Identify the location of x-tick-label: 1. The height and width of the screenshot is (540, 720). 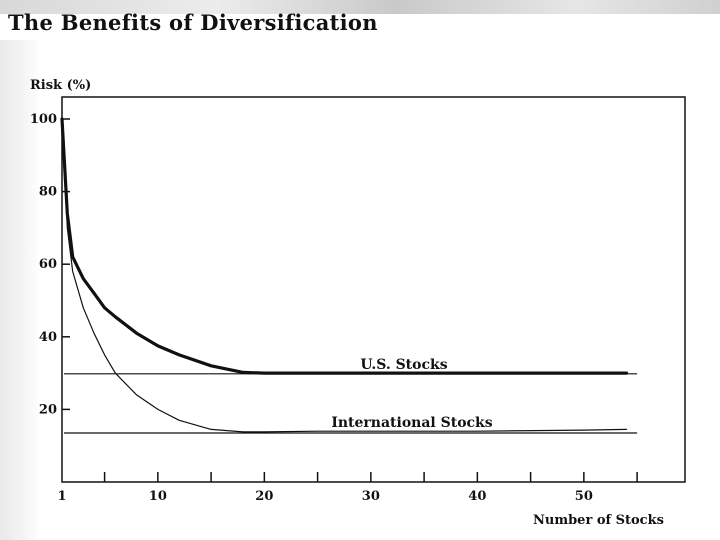
(61, 496).